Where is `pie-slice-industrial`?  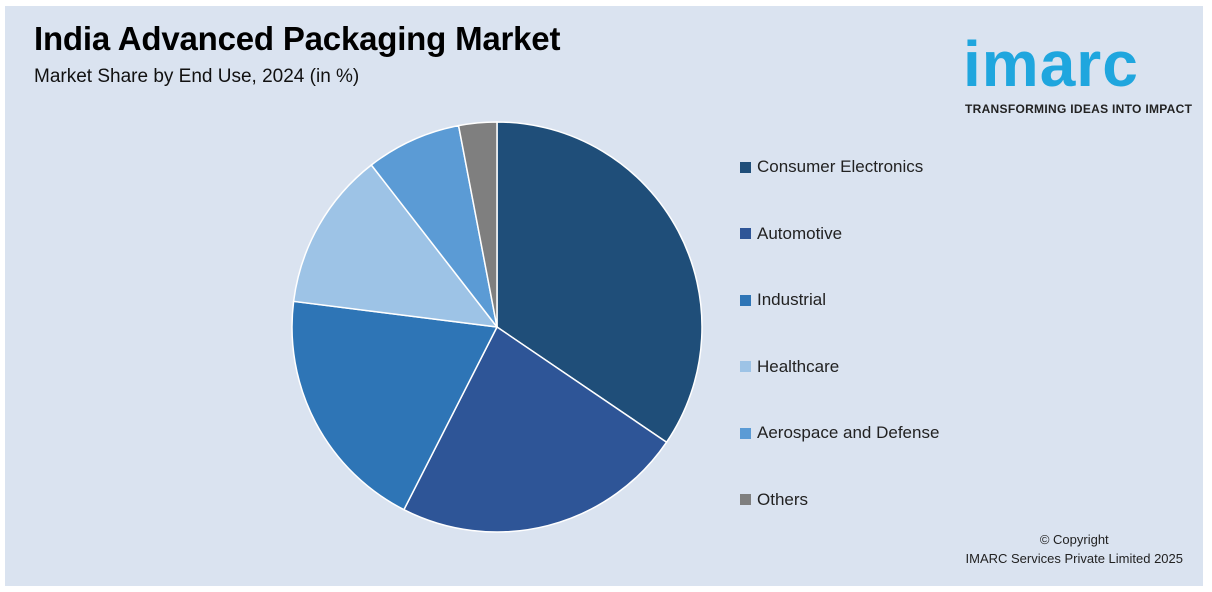 pie-slice-industrial is located at coordinates (395, 405).